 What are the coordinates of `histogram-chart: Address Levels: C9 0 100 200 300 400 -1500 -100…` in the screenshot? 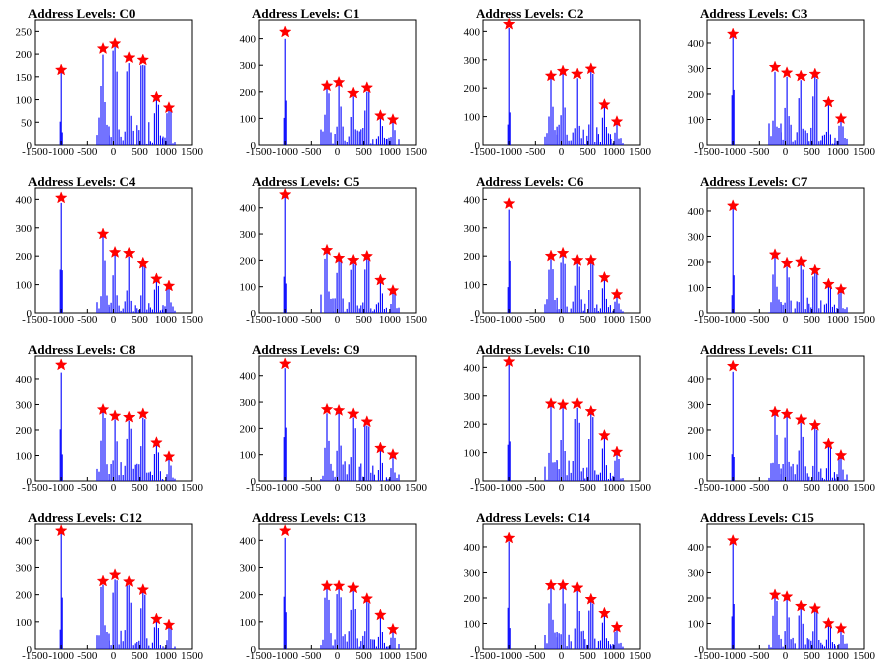 It's located at (334, 418).